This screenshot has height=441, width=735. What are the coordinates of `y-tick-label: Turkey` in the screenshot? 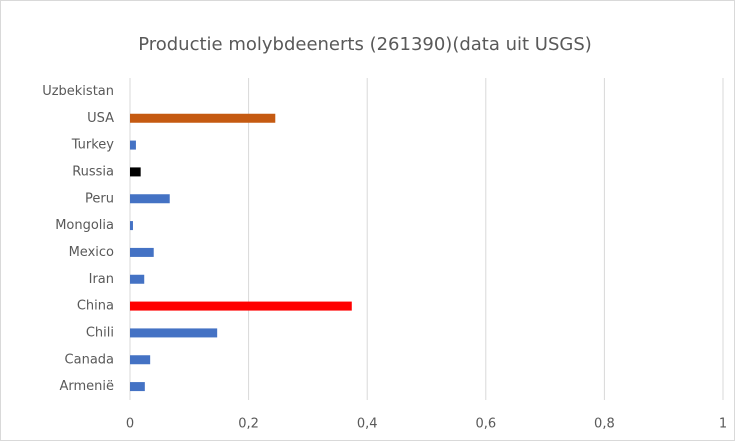 It's located at (93, 145).